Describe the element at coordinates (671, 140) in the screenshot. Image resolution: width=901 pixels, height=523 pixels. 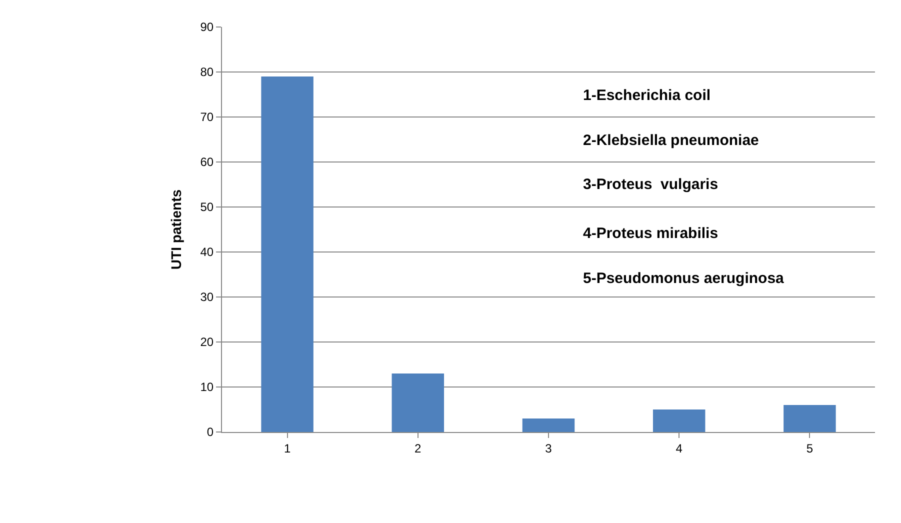
I see `annotation: 2-Klebsiella pneumoniae` at that location.